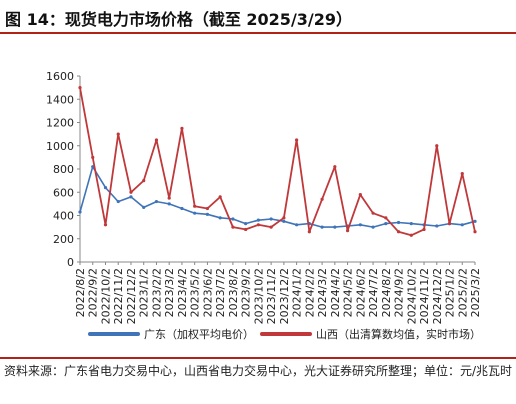 The image size is (516, 404). I want to click on x-tick-label: 2024/3/2, so click(322, 292).